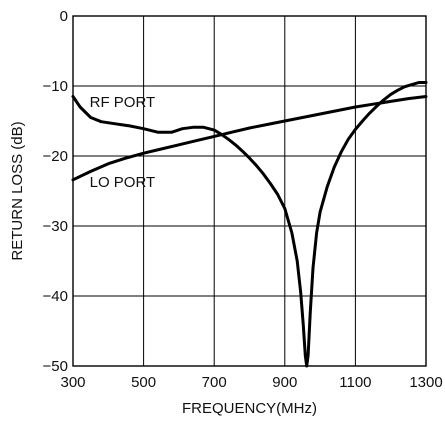 Image resolution: width=445 pixels, height=428 pixels. I want to click on x-tick-label-500: 500, so click(143, 382).